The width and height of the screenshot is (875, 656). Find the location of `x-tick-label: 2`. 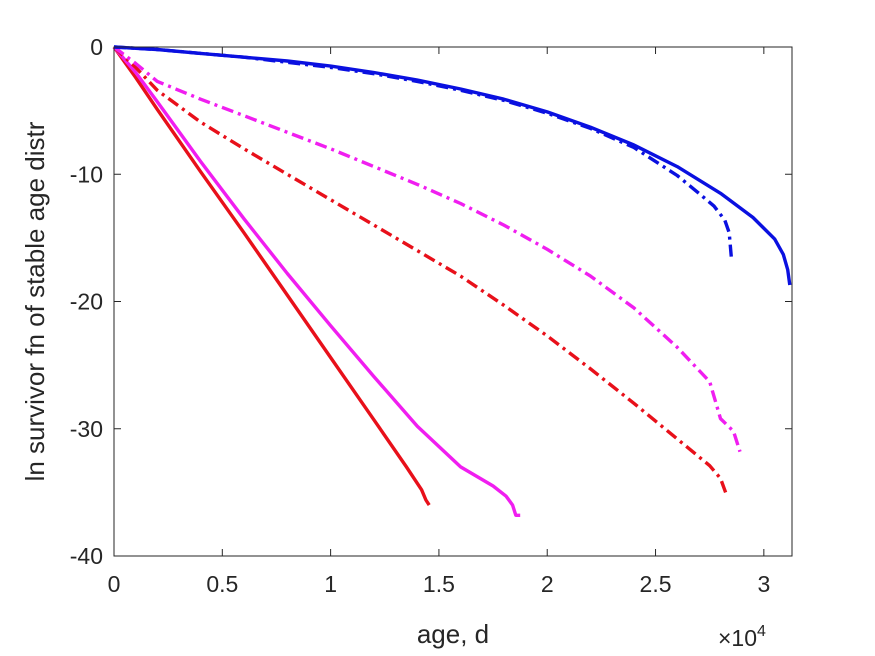

x-tick-label: 2 is located at coordinates (547, 584).